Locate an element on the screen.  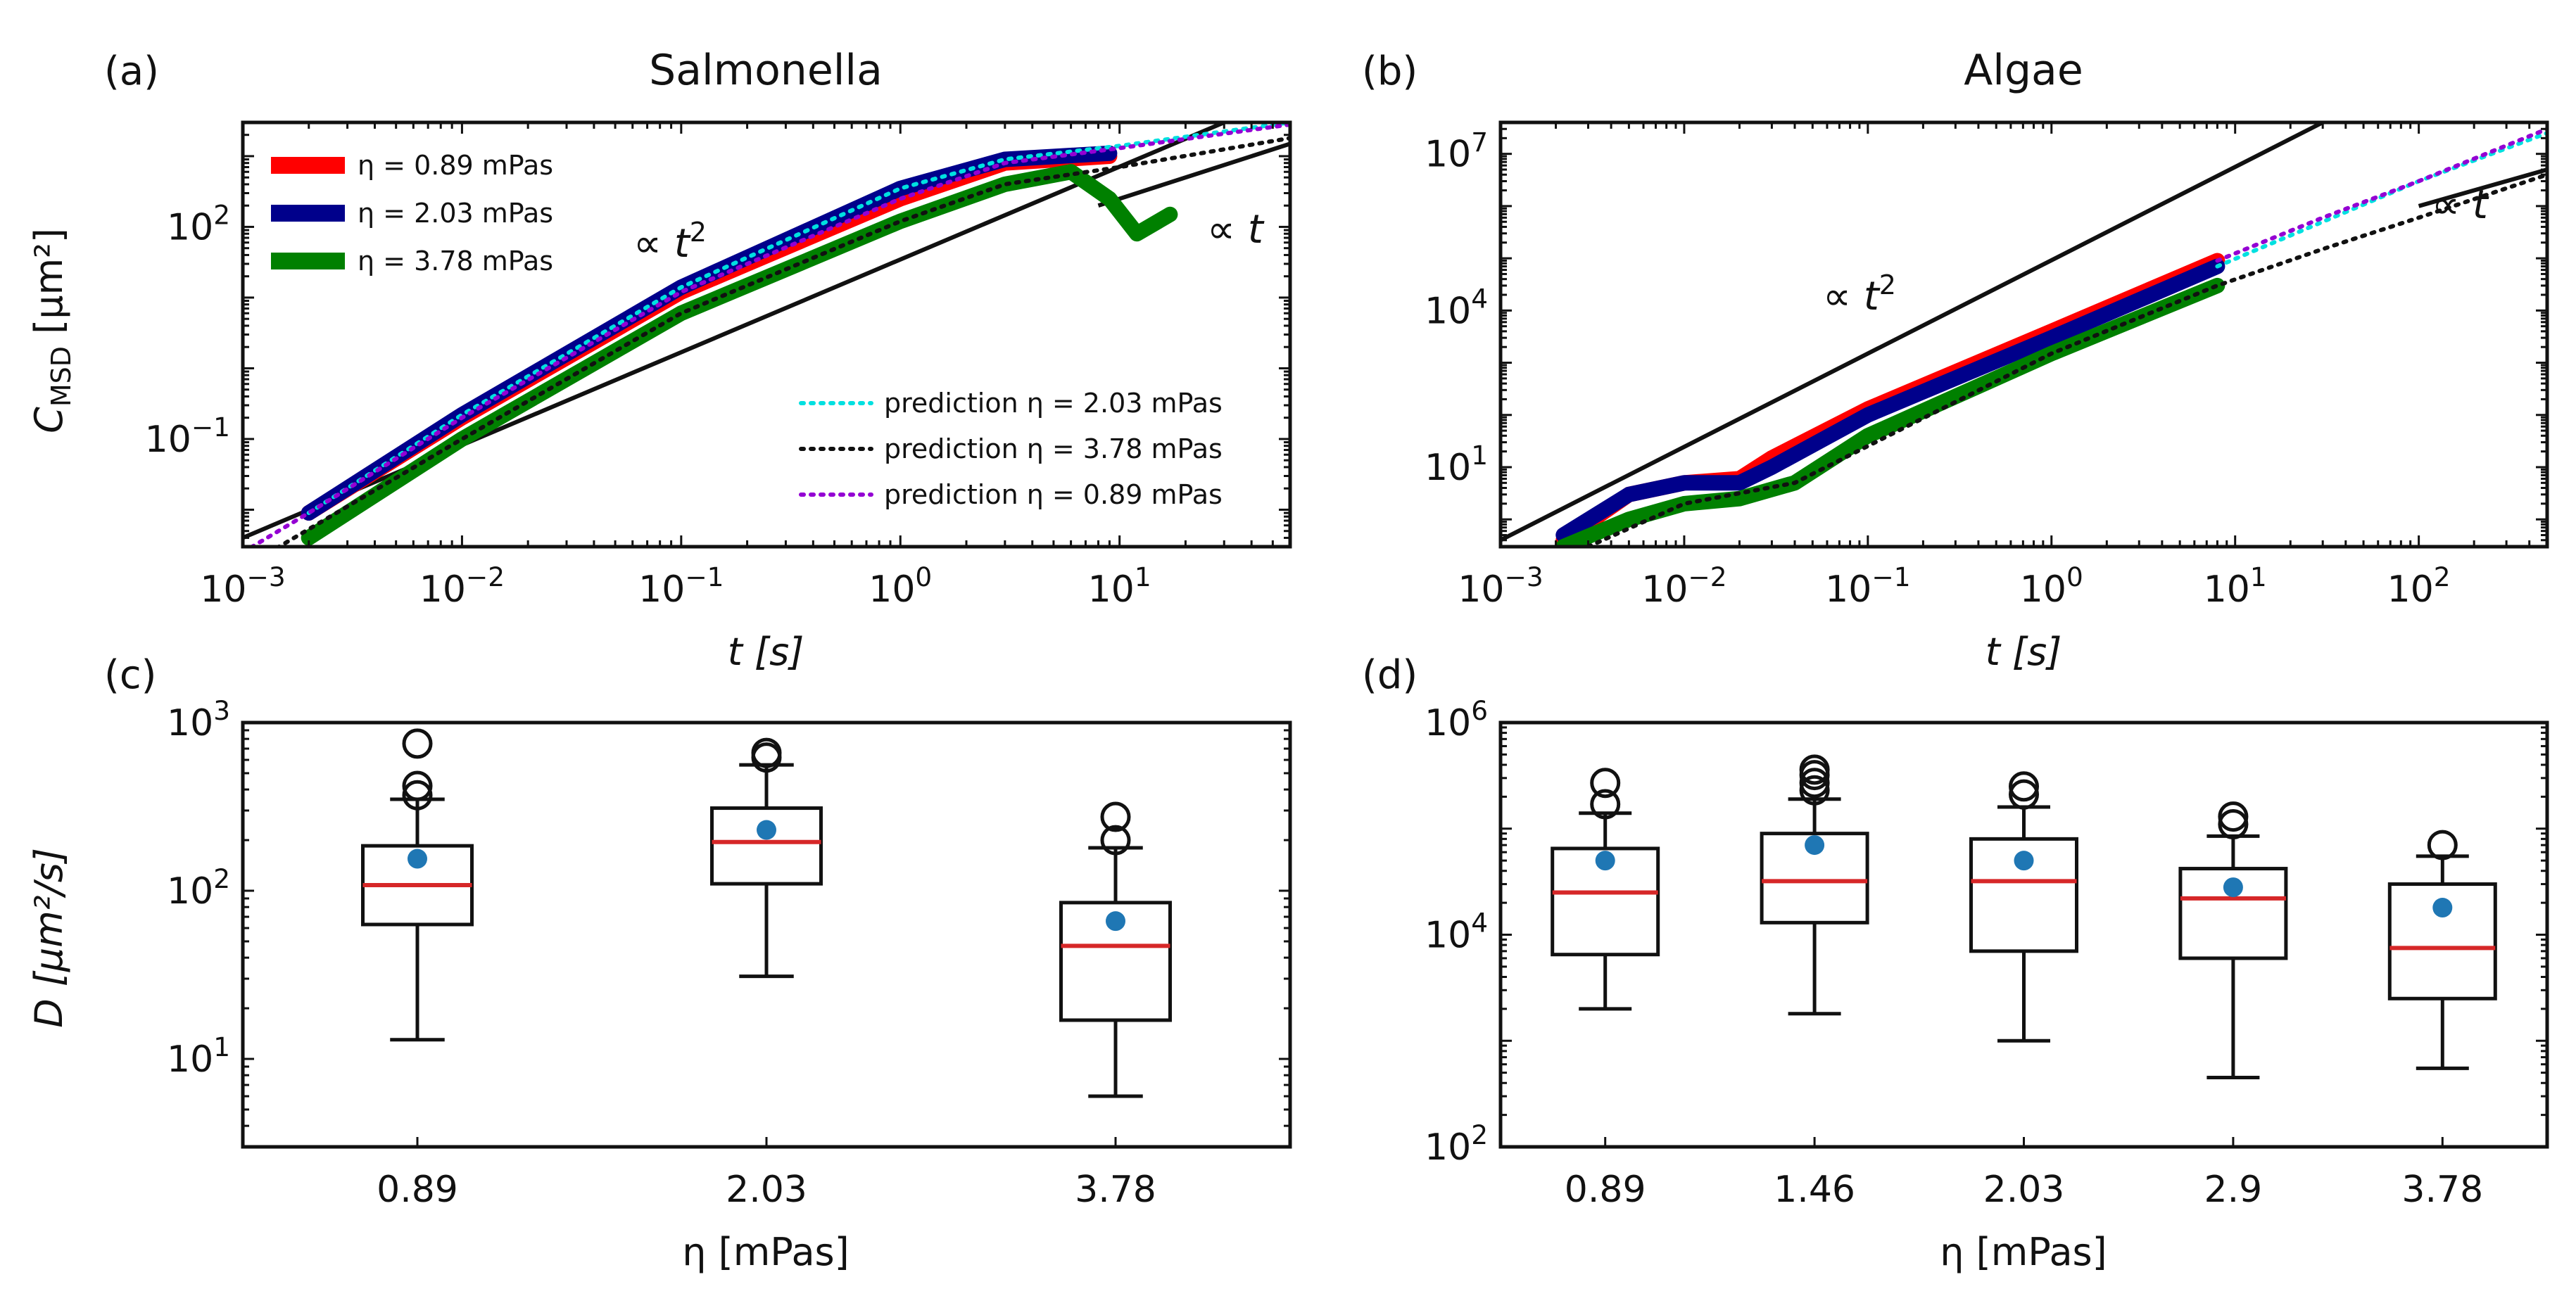
panel-d-xtick-label-2: 2.03 is located at coordinates (2024, 1190).